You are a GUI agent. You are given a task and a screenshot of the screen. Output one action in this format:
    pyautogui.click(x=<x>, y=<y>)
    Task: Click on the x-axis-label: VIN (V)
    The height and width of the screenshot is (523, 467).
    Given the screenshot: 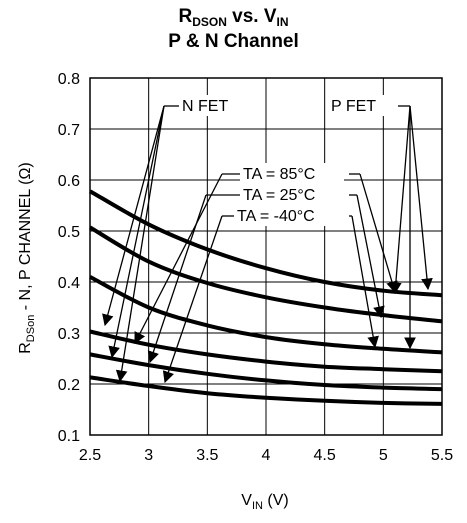 What is the action you would take?
    pyautogui.click(x=264, y=502)
    